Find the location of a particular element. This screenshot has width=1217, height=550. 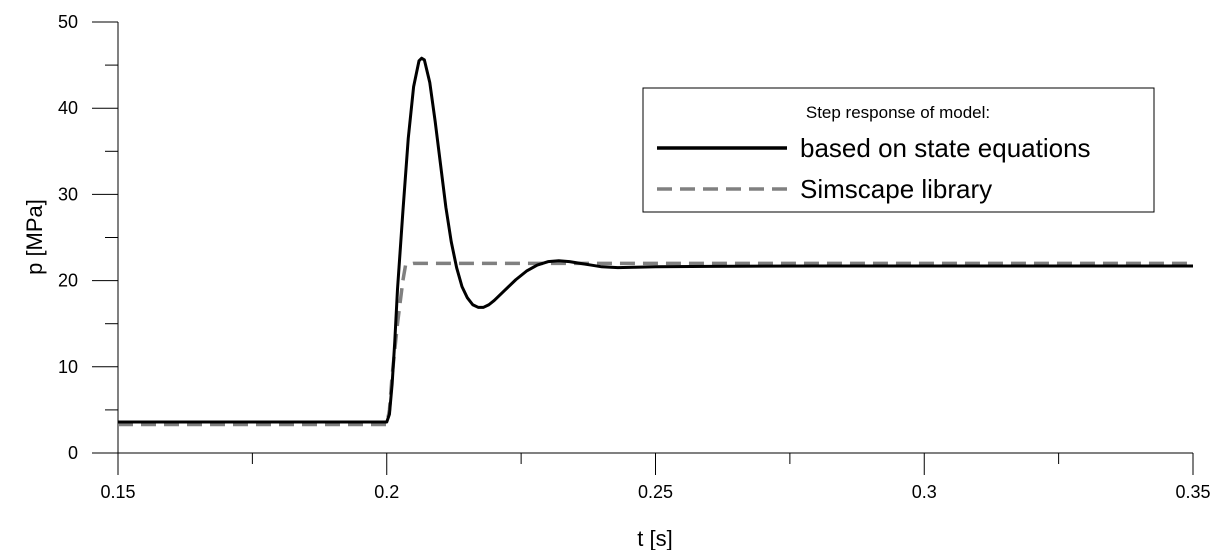

x-tick-label: 0.3 is located at coordinates (924, 492).